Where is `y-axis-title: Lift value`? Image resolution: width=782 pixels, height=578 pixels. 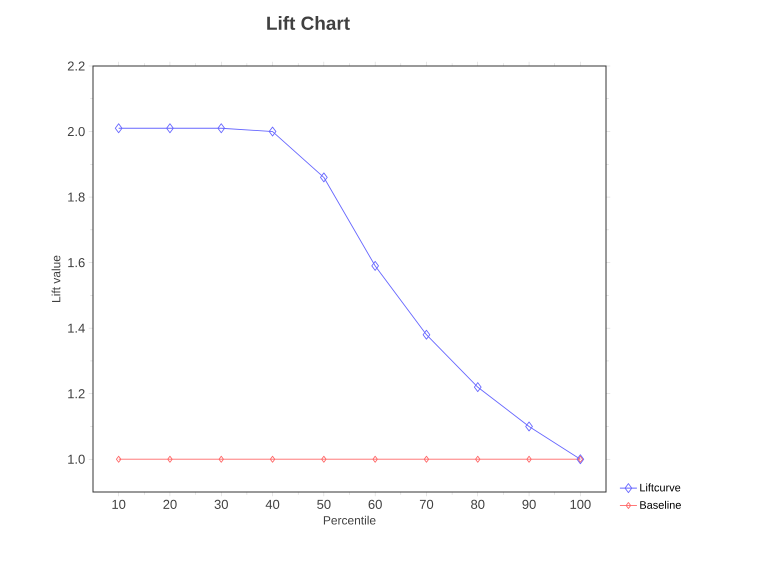
y-axis-title: Lift value is located at coordinates (56, 279).